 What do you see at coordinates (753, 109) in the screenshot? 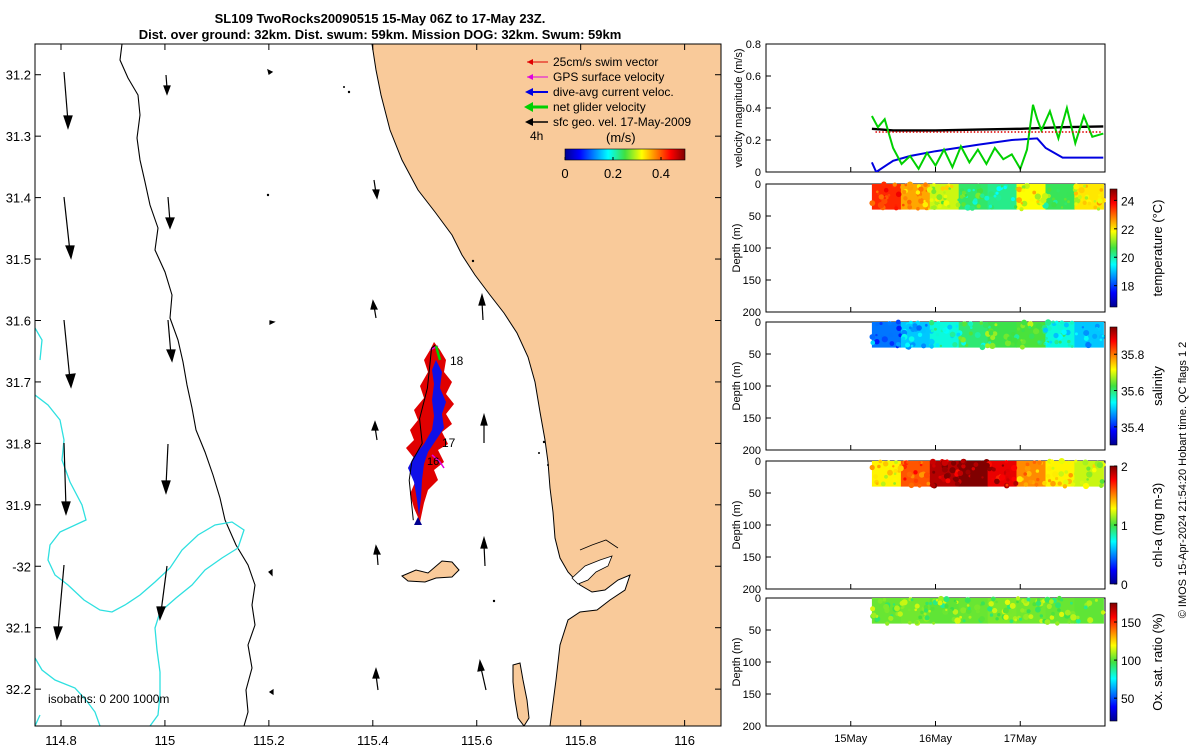
I see `velocity-ytick-label: 0.4` at bounding box center [753, 109].